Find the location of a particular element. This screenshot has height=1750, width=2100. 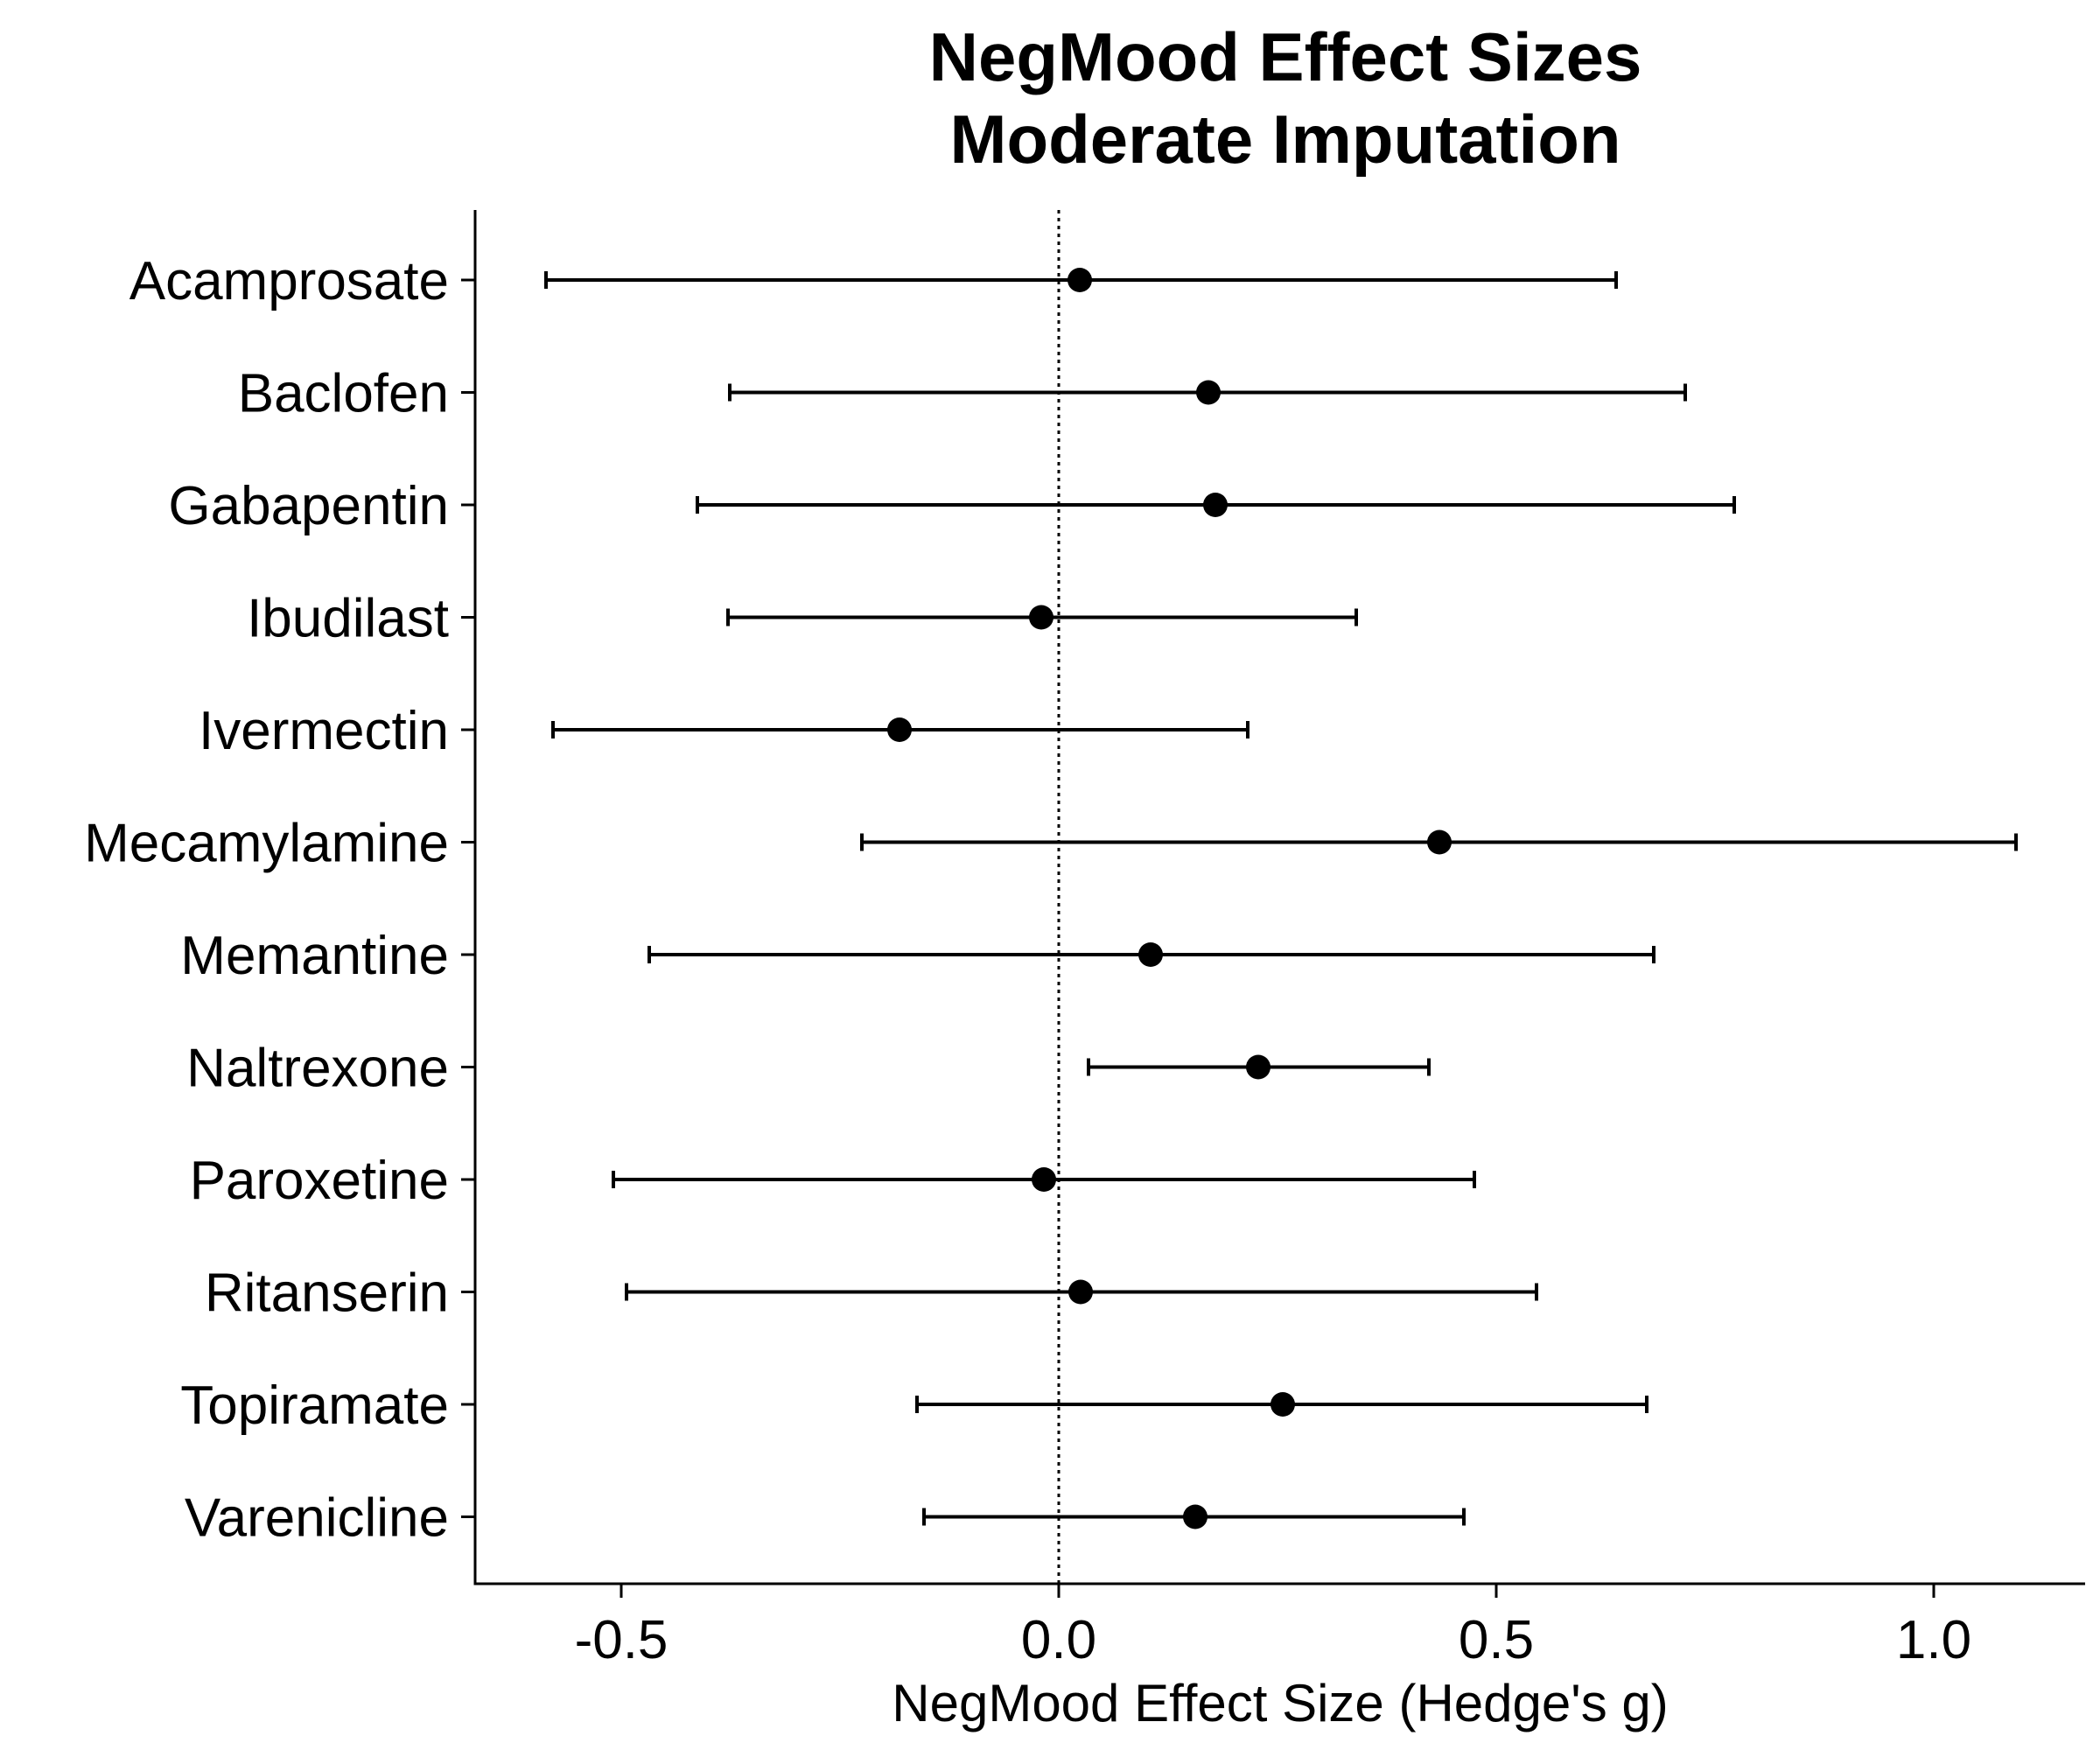

y-tick-label-4: Ivermectin is located at coordinates (324, 731).